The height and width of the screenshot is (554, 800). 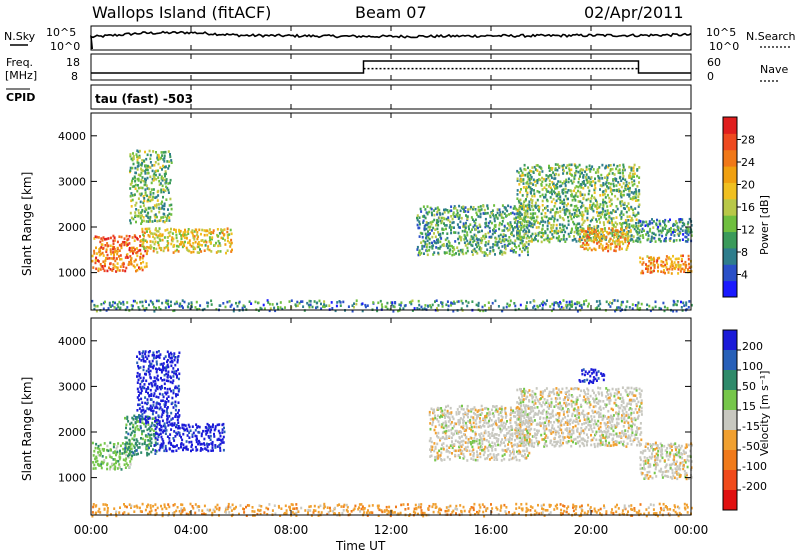 What do you see at coordinates (65, 46) in the screenshot?
I see `noise-left-tick-low: 10^0` at bounding box center [65, 46].